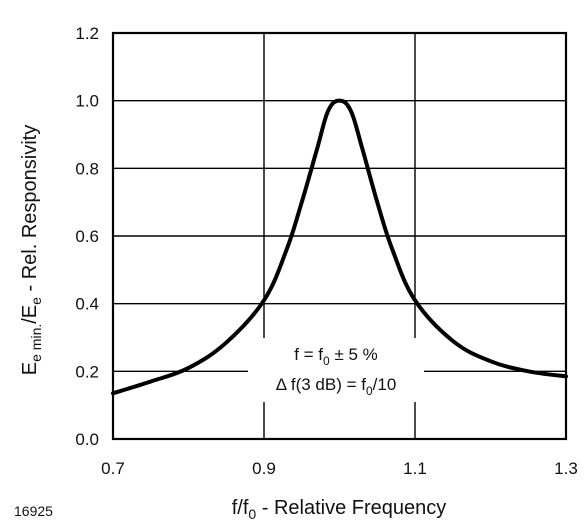 This screenshot has width=587, height=527. I want to click on y-tick-label: 0.0, so click(87, 439).